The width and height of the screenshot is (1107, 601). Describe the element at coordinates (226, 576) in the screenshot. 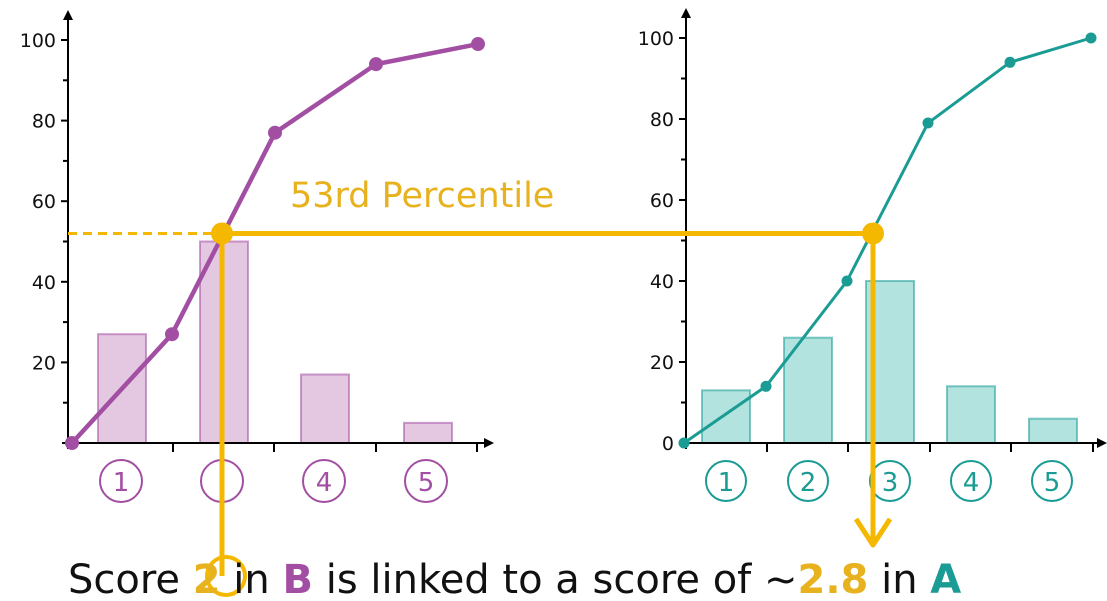

I see `caption-score-circle` at that location.